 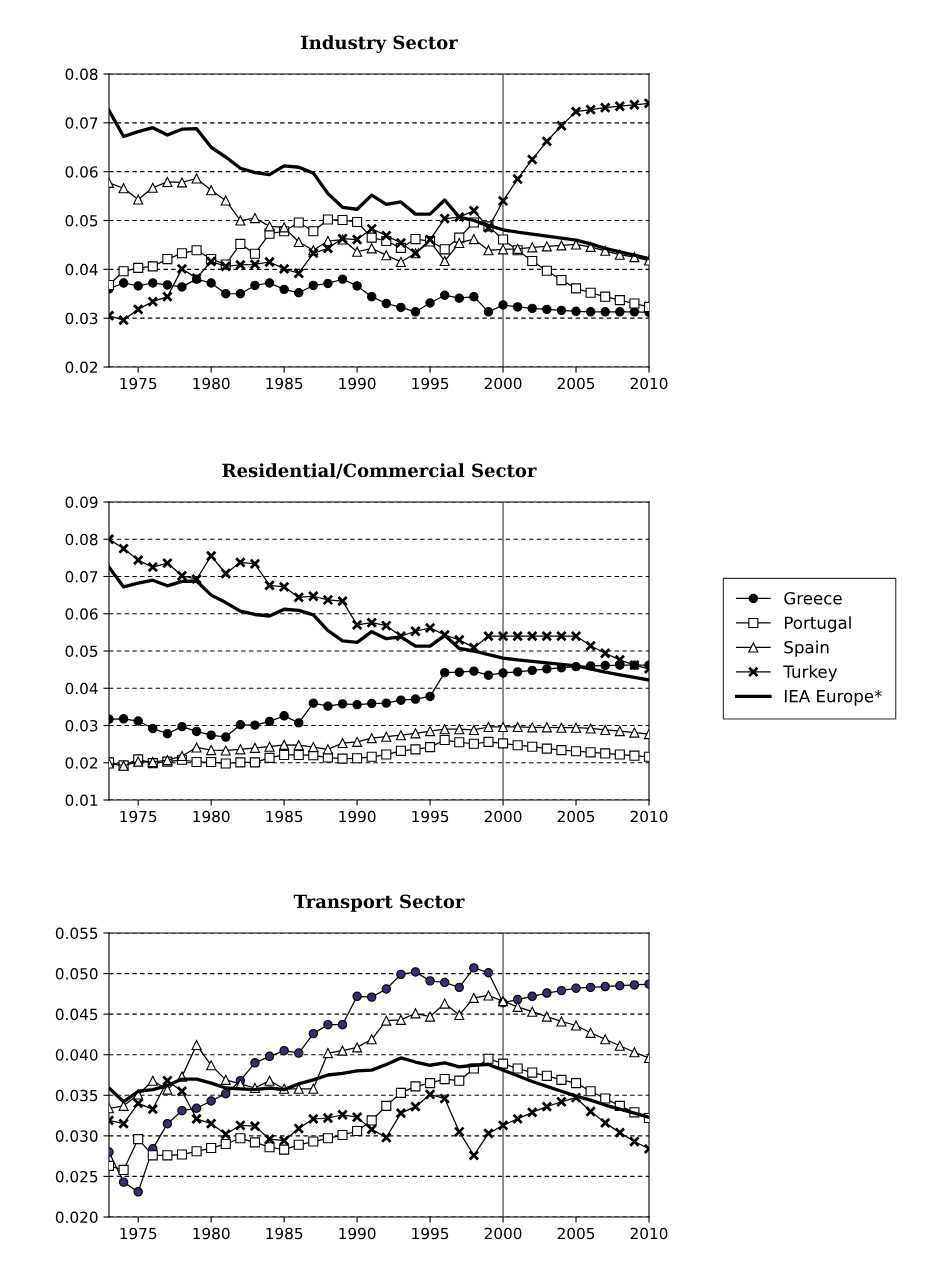 I want to click on y-tick-label: 0.045, so click(x=76, y=1014).